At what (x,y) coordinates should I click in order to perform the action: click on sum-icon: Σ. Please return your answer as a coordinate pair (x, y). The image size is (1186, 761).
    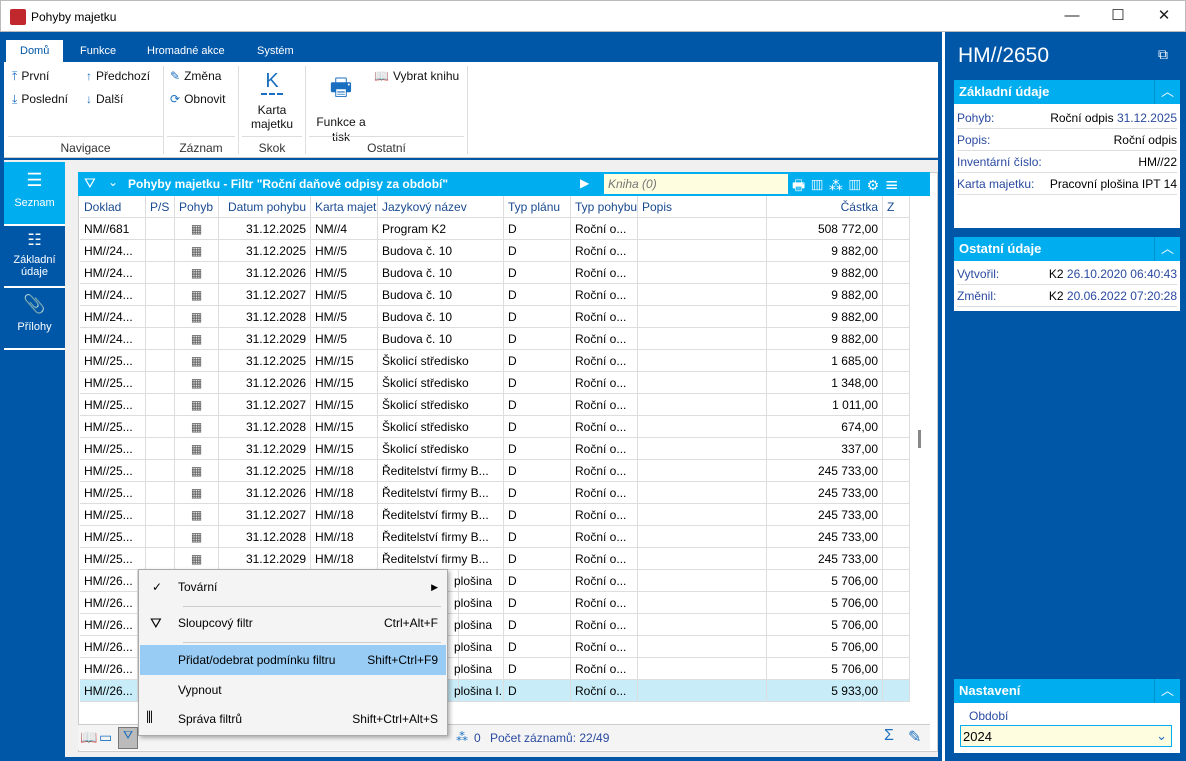
    Looking at the image, I should click on (889, 735).